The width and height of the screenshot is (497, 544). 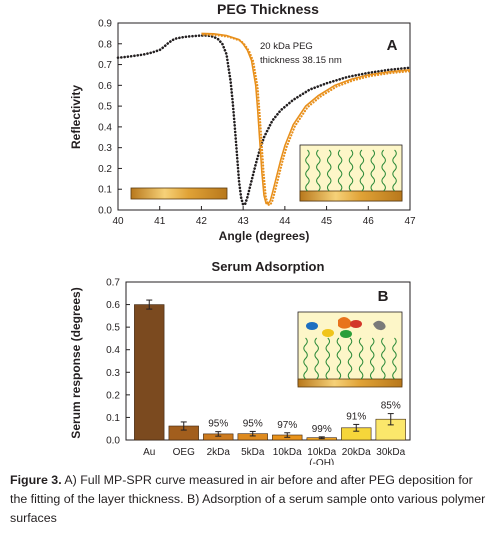 What do you see at coordinates (110, 118) in the screenshot?
I see `chart-a-y-axis: 0.0 0.1 0.2 0.3 0.4 0.5 0.6 0.7 0.8 0.9` at bounding box center [110, 118].